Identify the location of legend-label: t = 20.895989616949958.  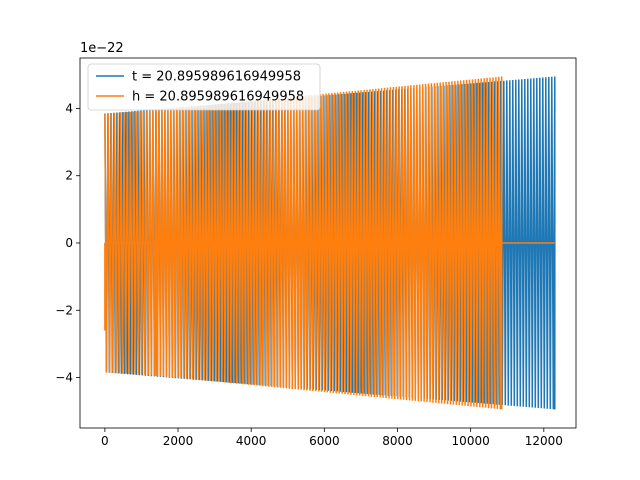
(216, 77).